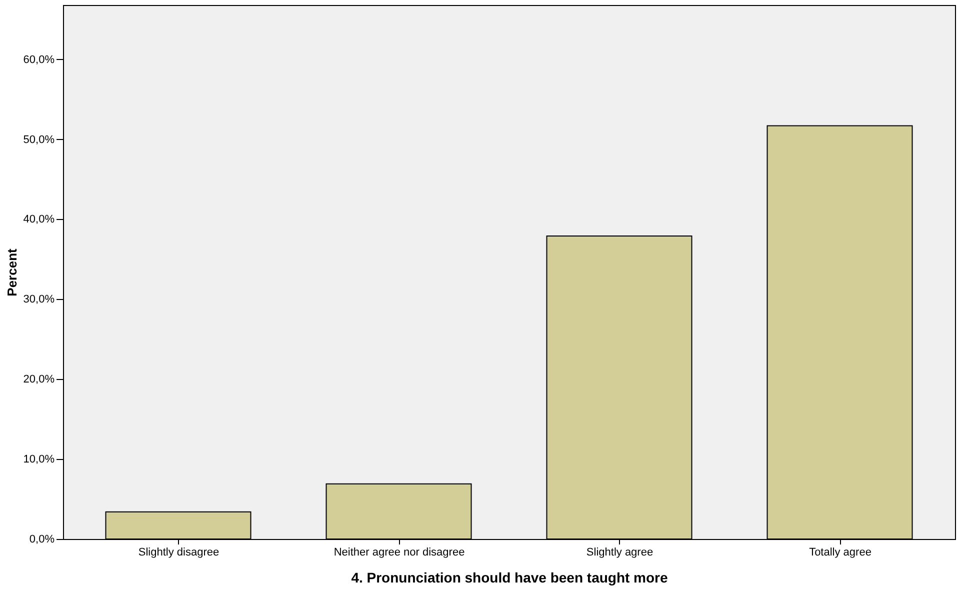 The width and height of the screenshot is (967, 594). I want to click on y-tick-label: 60,0%, so click(39, 60).